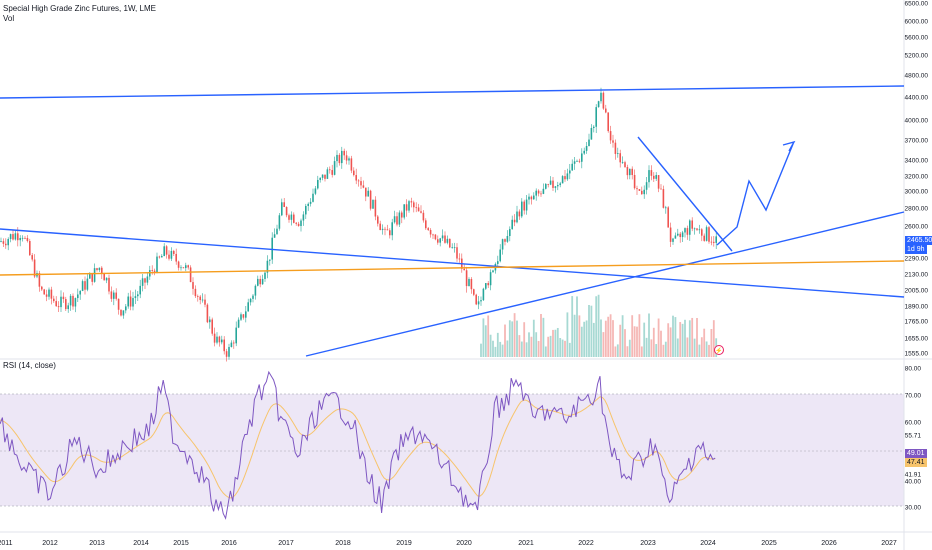 The image size is (932, 550). Describe the element at coordinates (452, 268) in the screenshot. I see `support-line` at that location.